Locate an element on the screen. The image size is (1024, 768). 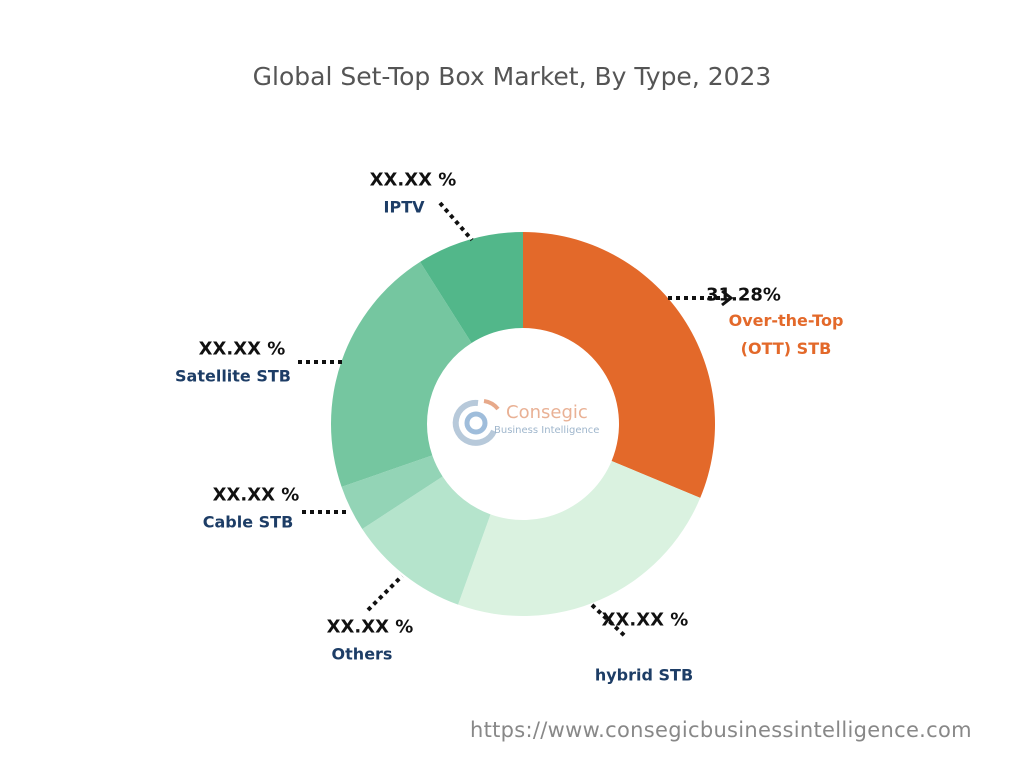
leader-line-iptv is located at coordinates (456, 221).